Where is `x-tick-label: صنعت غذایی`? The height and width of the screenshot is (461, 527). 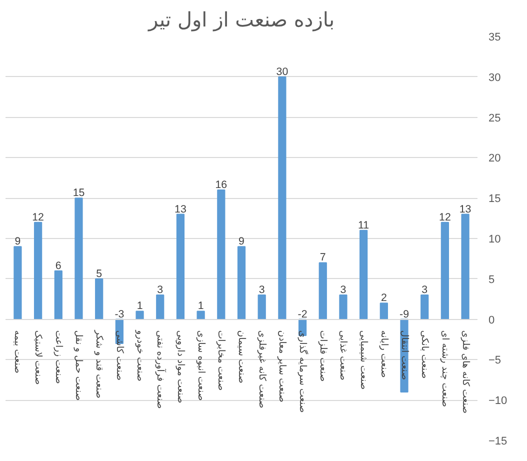
x-tick-label: صنعت غذایی is located at coordinates (343, 355).